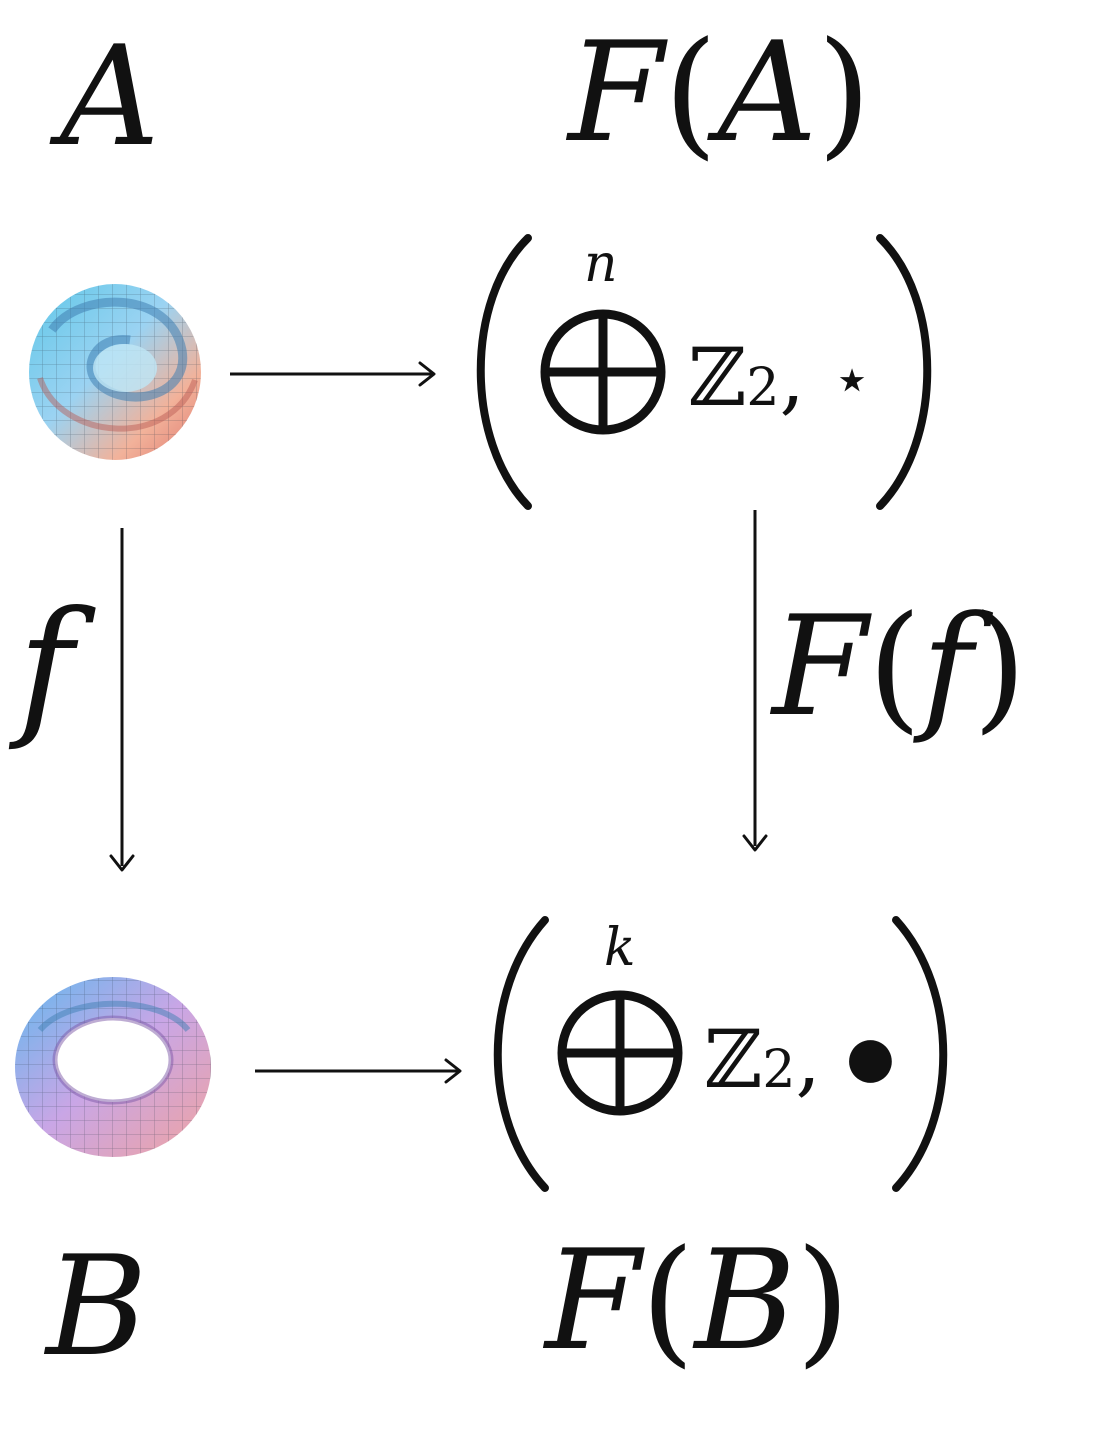 The width and height of the screenshot is (1118, 1430). Describe the element at coordinates (113, 1067) in the screenshot. I see `torus-icon` at that location.